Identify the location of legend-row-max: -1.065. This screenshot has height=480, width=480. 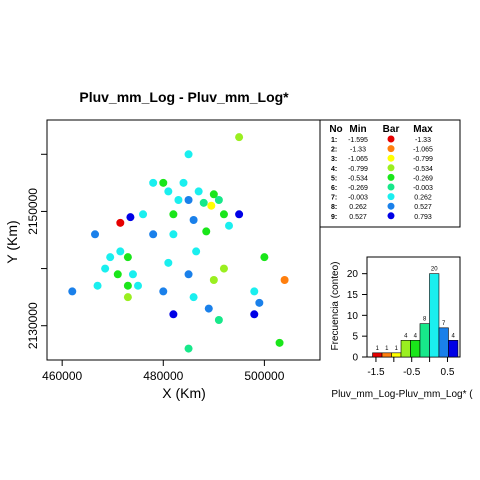
(423, 150).